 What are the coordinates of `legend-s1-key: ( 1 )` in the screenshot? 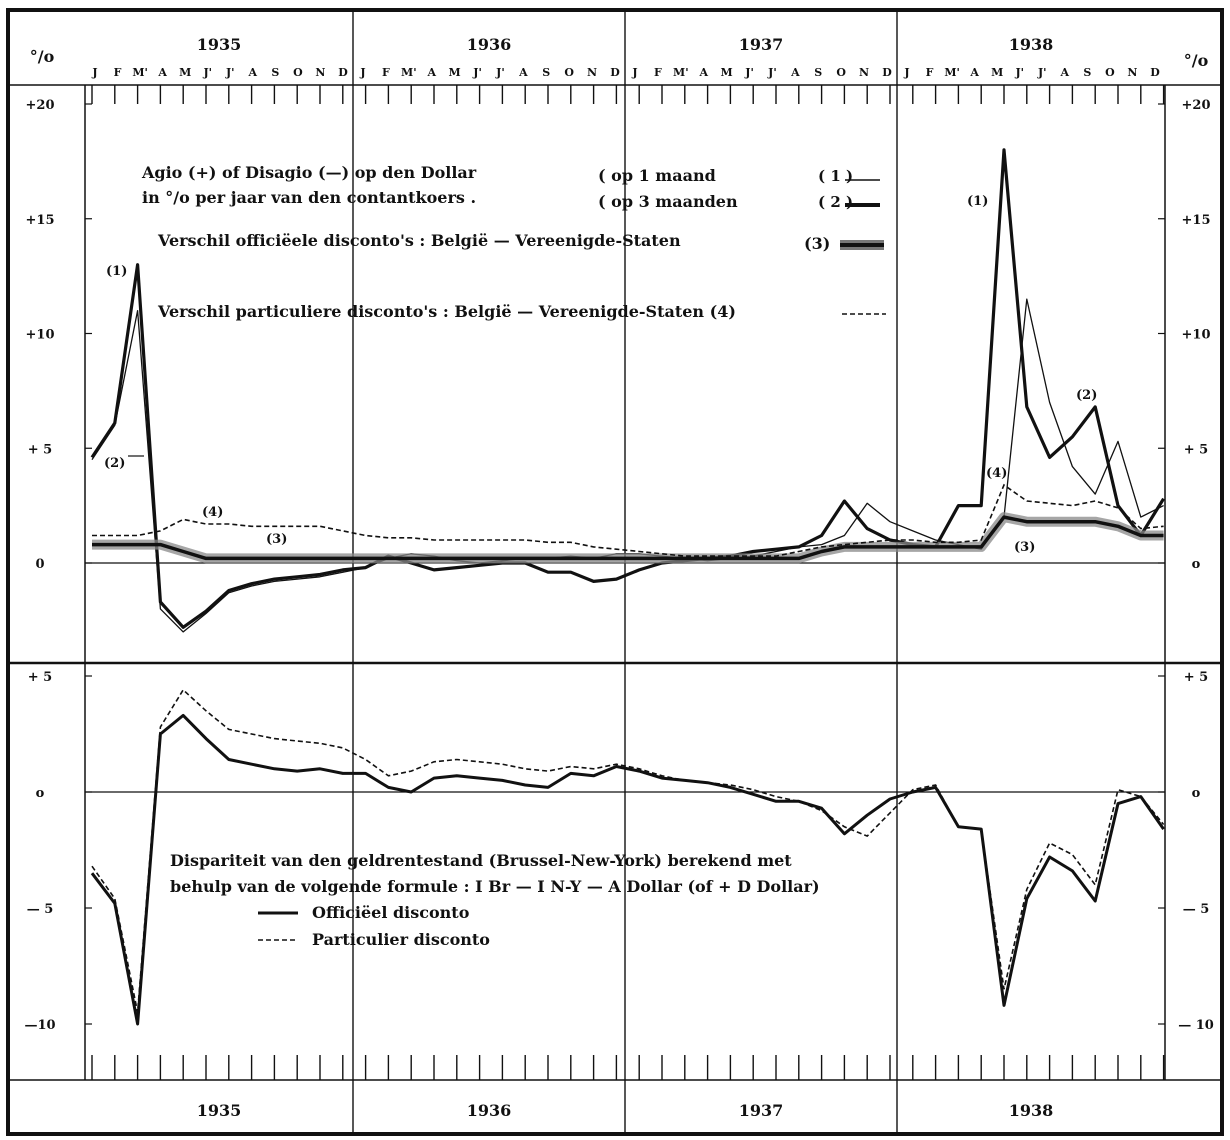 It's located at (835, 176).